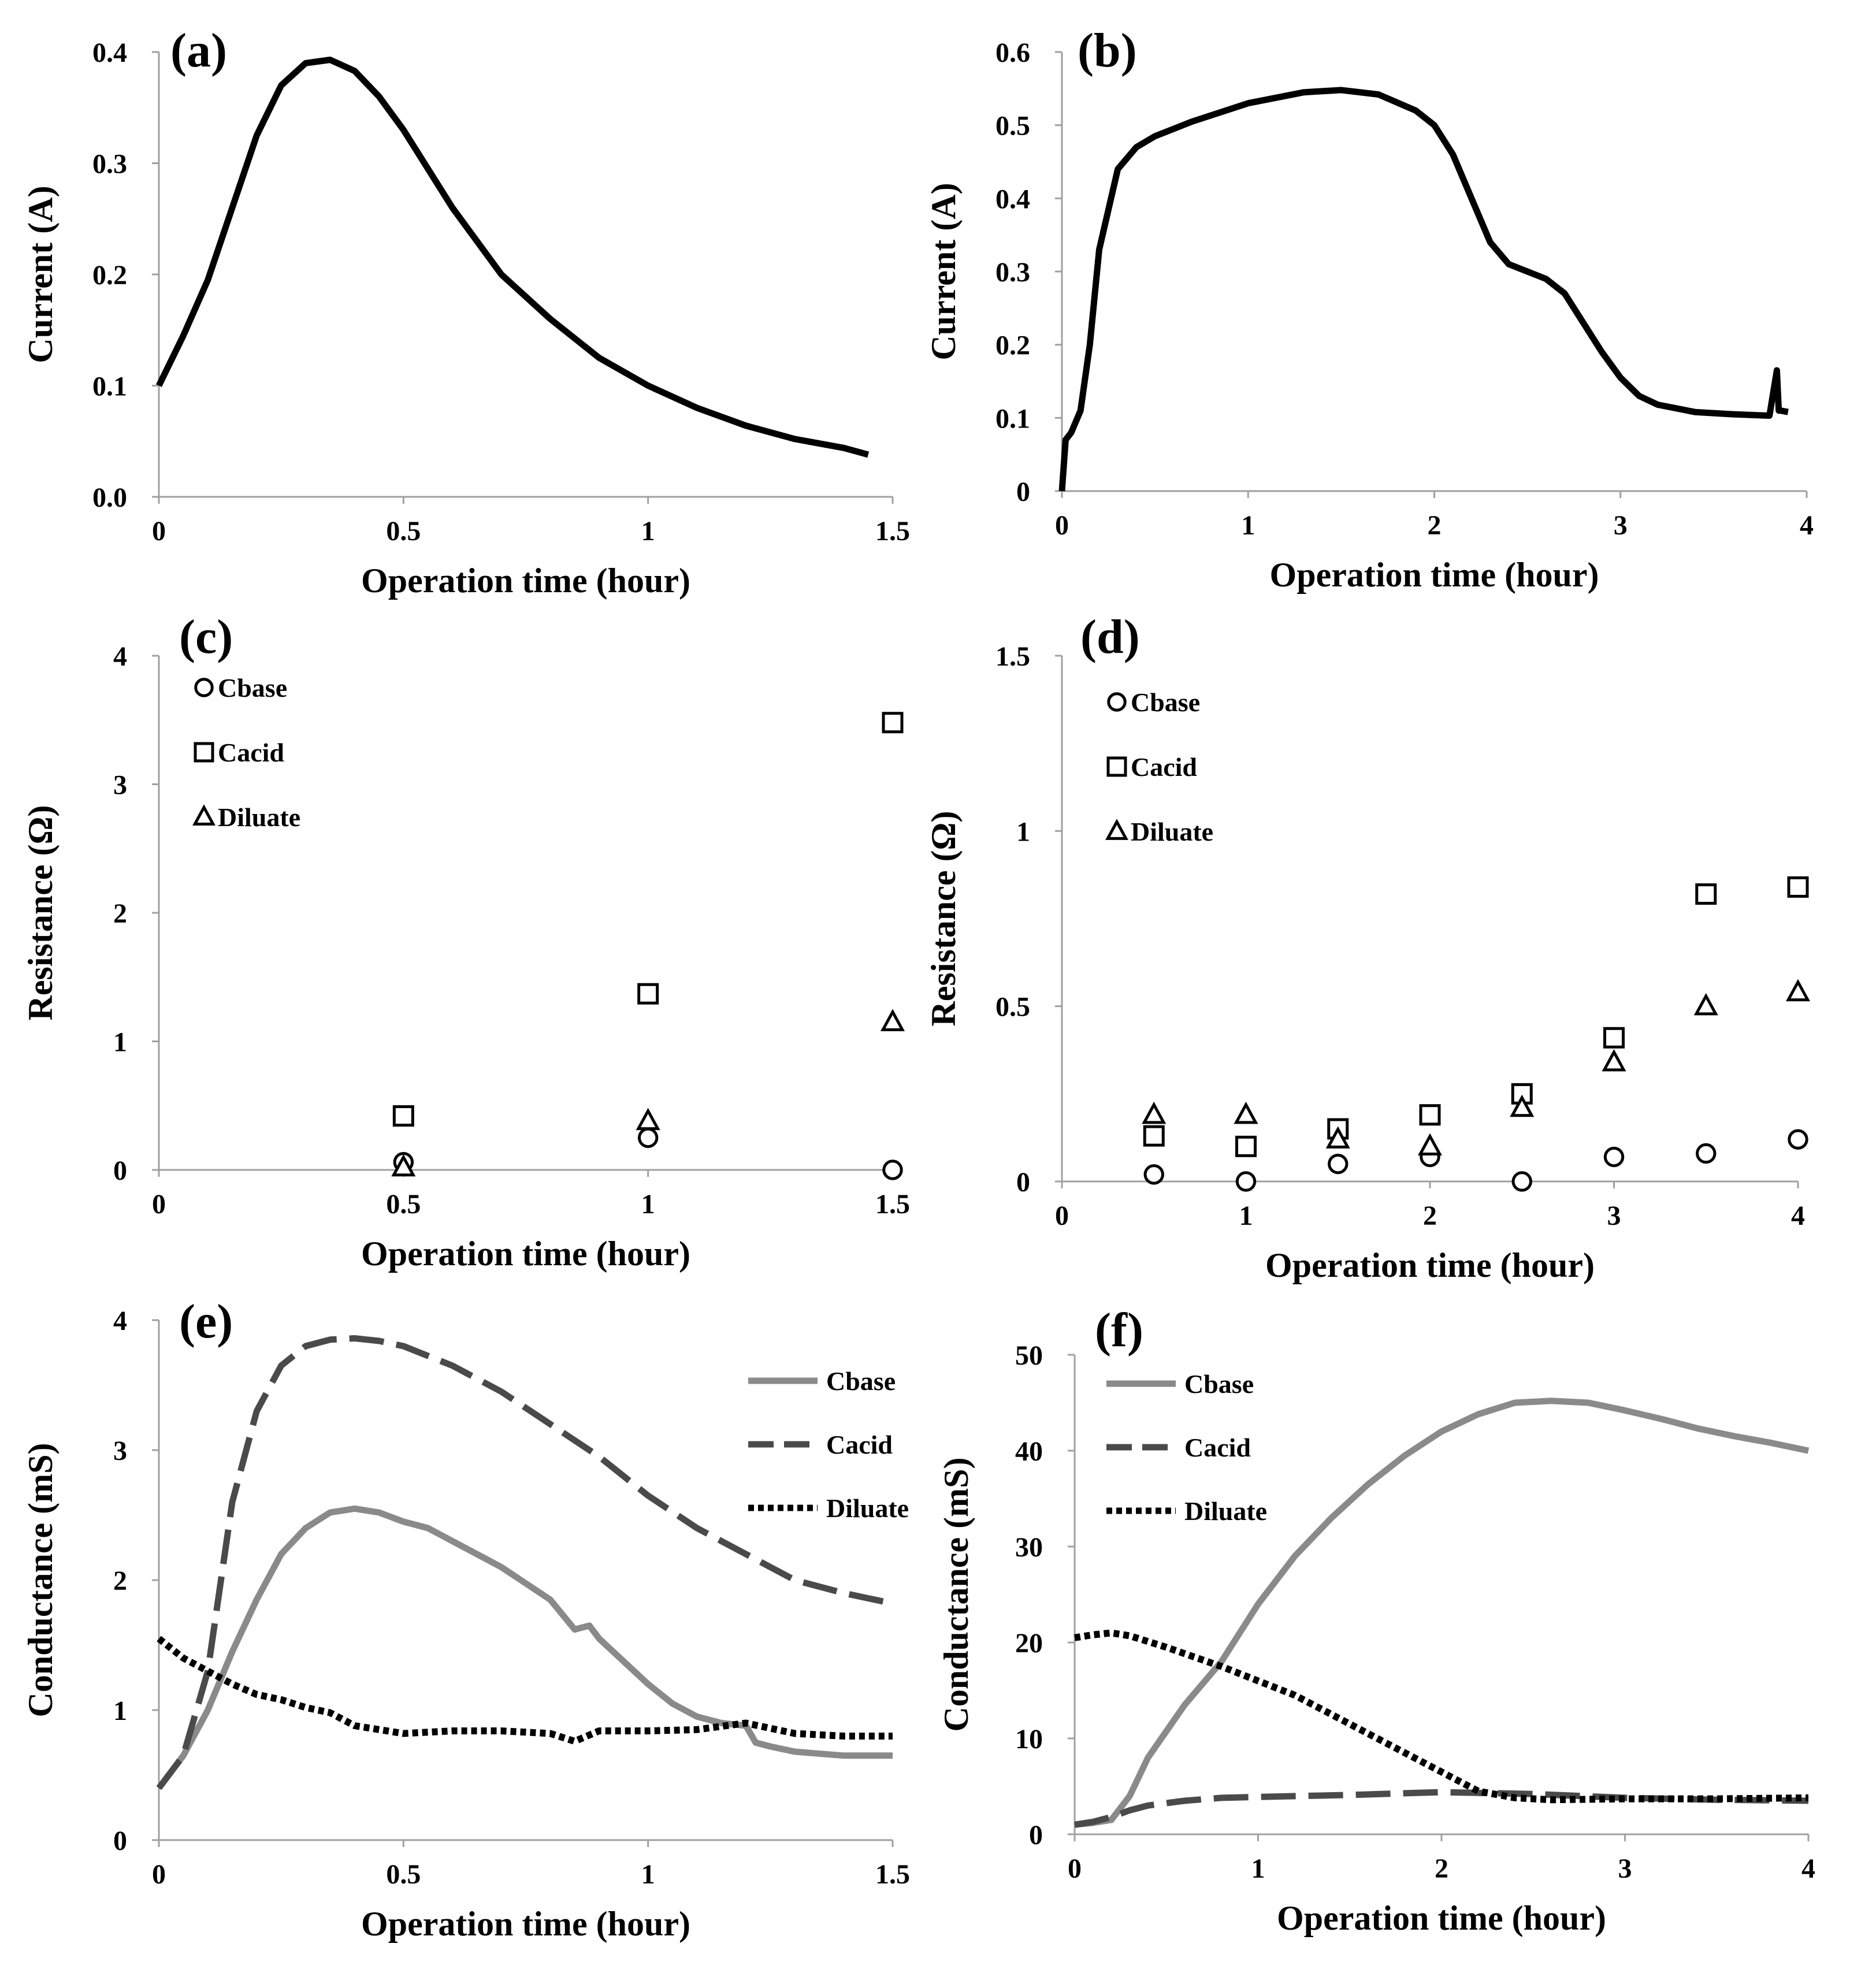  Describe the element at coordinates (1036, 1835) in the screenshot. I see `y-tick-label: 0` at that location.